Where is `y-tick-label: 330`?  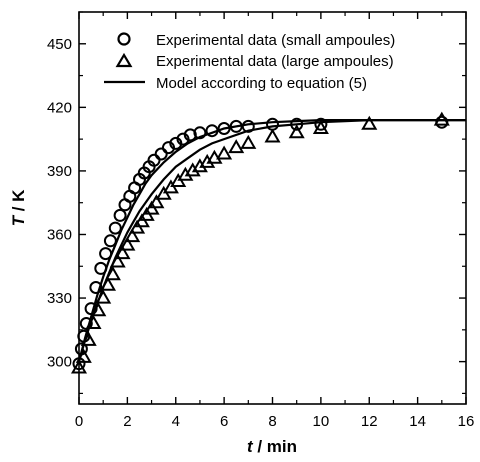 y-tick-label: 330 is located at coordinates (59, 298).